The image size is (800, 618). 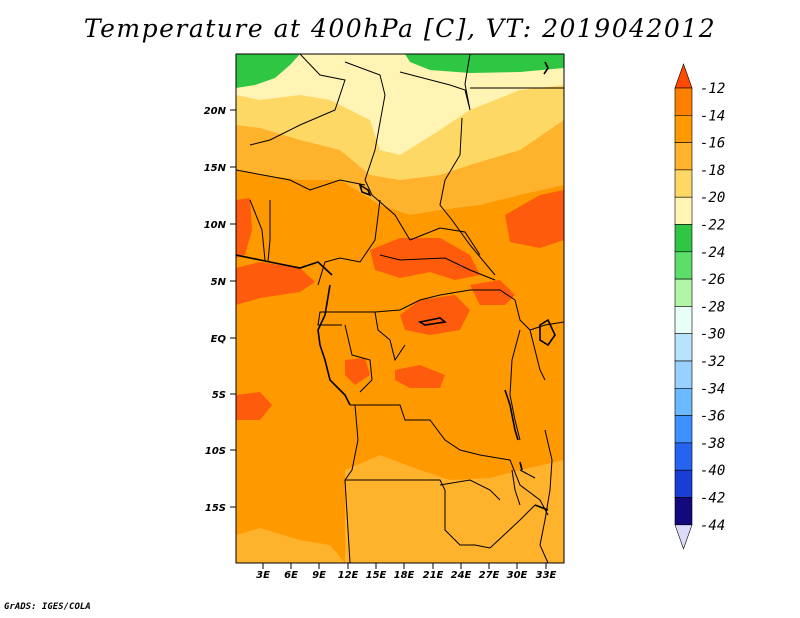 What do you see at coordinates (712, 389) in the screenshot?
I see `colorbar-label: -34` at bounding box center [712, 389].